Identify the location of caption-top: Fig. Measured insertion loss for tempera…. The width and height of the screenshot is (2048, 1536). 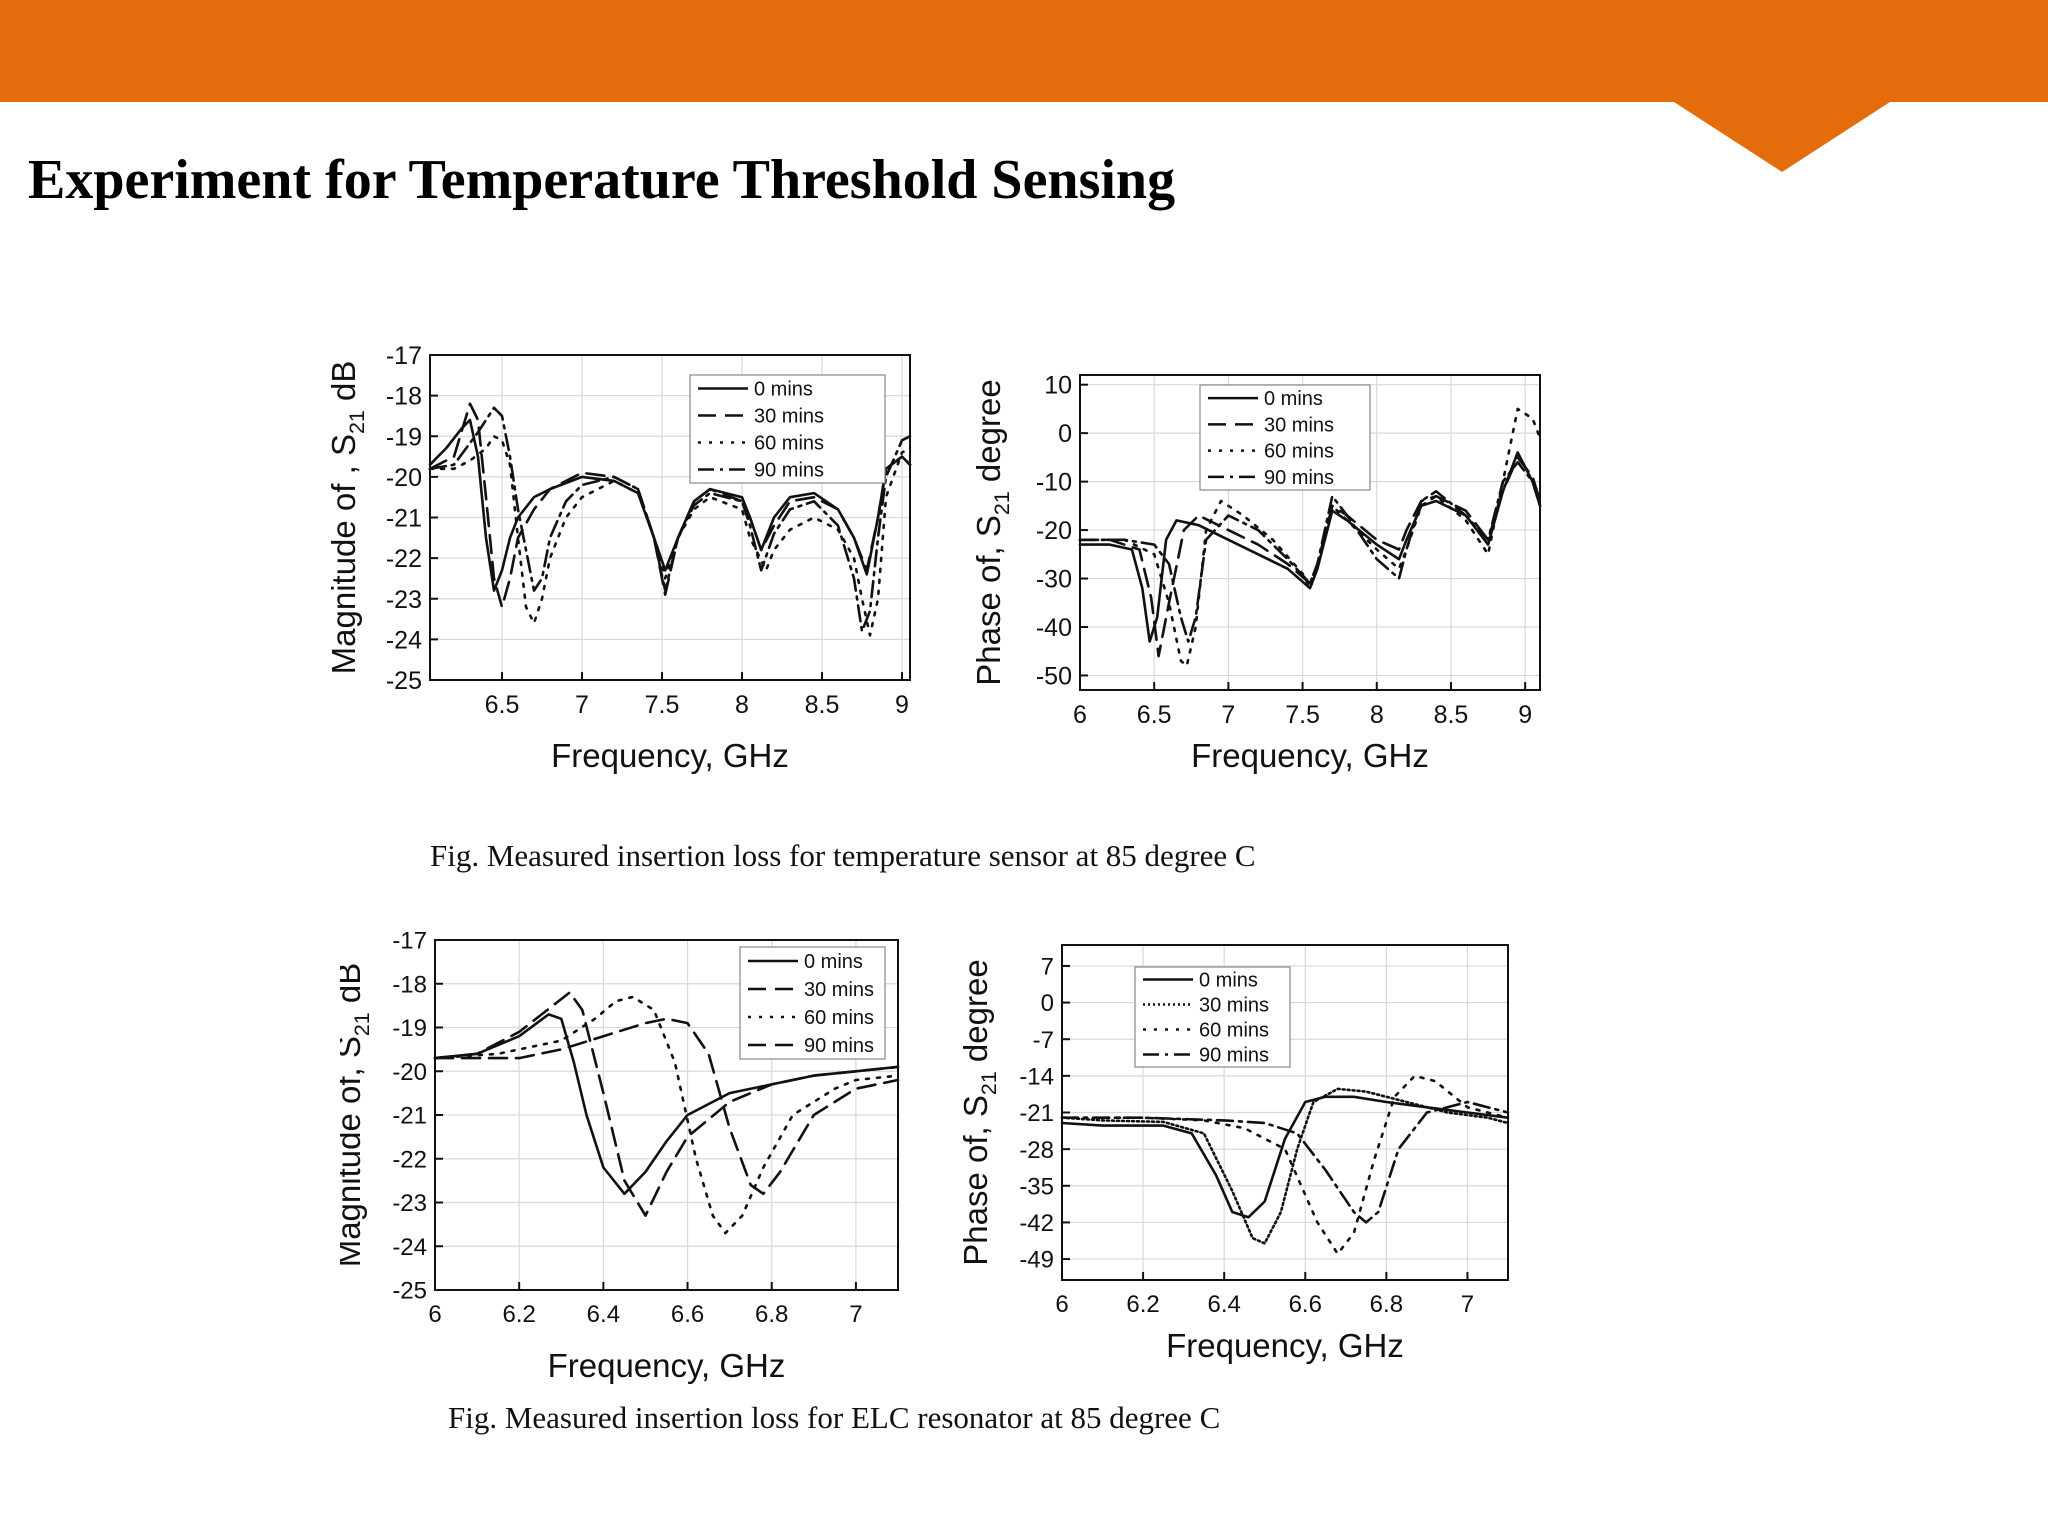
(843, 855).